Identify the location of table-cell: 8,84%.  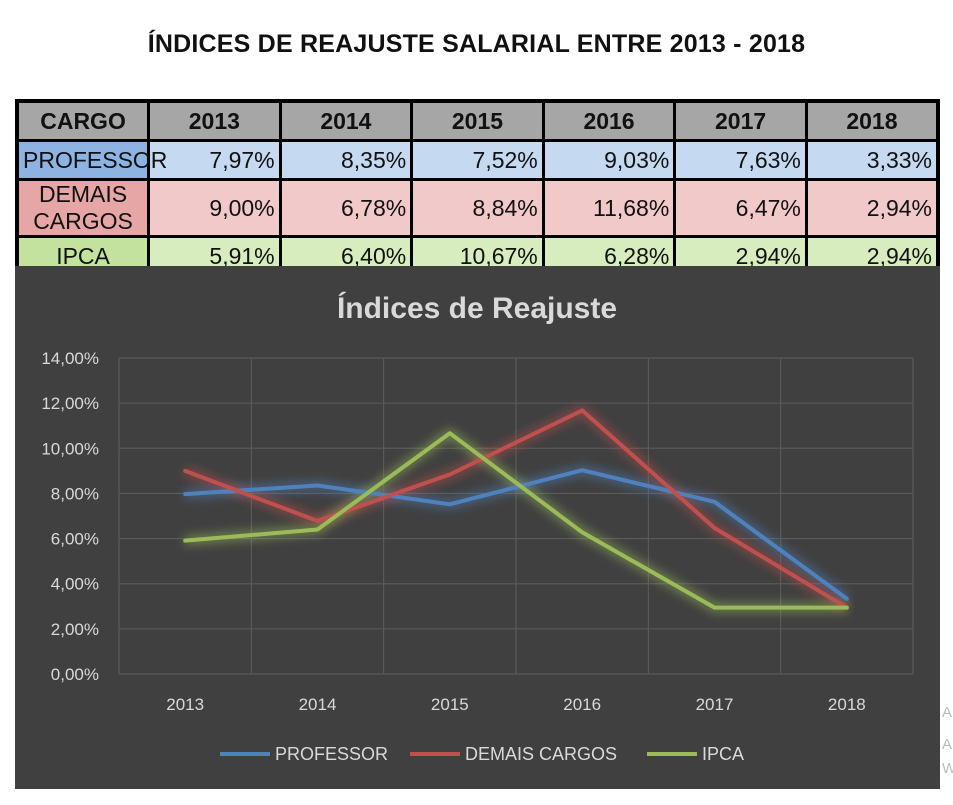
(477, 208).